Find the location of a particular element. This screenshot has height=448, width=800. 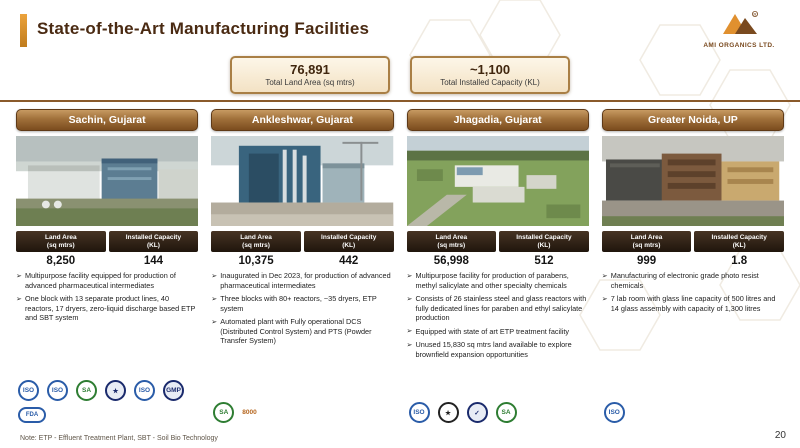

svg-text: R is located at coordinates (755, 14).